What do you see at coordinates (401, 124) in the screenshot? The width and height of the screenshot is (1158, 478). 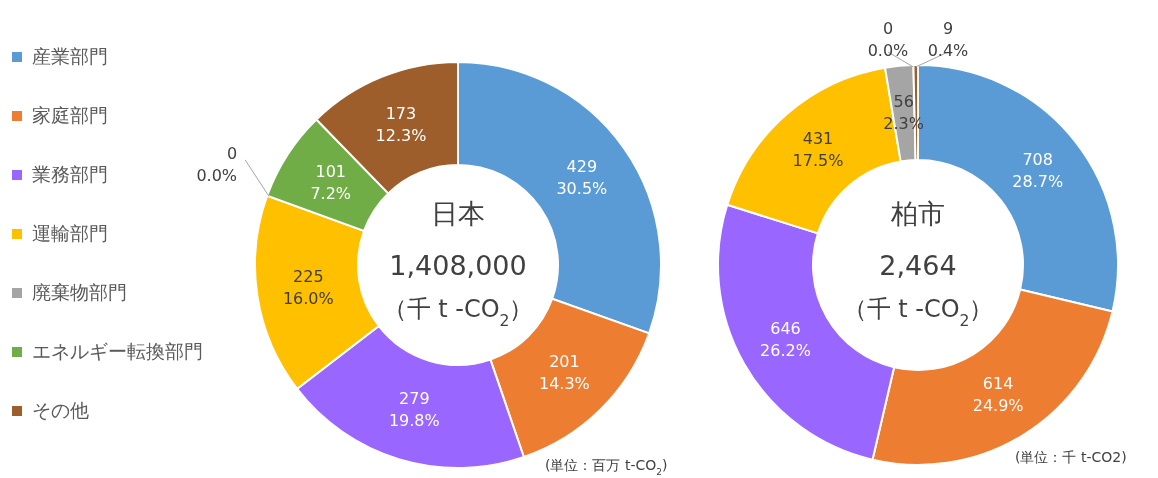 I see `data-label: 173 12.3%` at bounding box center [401, 124].